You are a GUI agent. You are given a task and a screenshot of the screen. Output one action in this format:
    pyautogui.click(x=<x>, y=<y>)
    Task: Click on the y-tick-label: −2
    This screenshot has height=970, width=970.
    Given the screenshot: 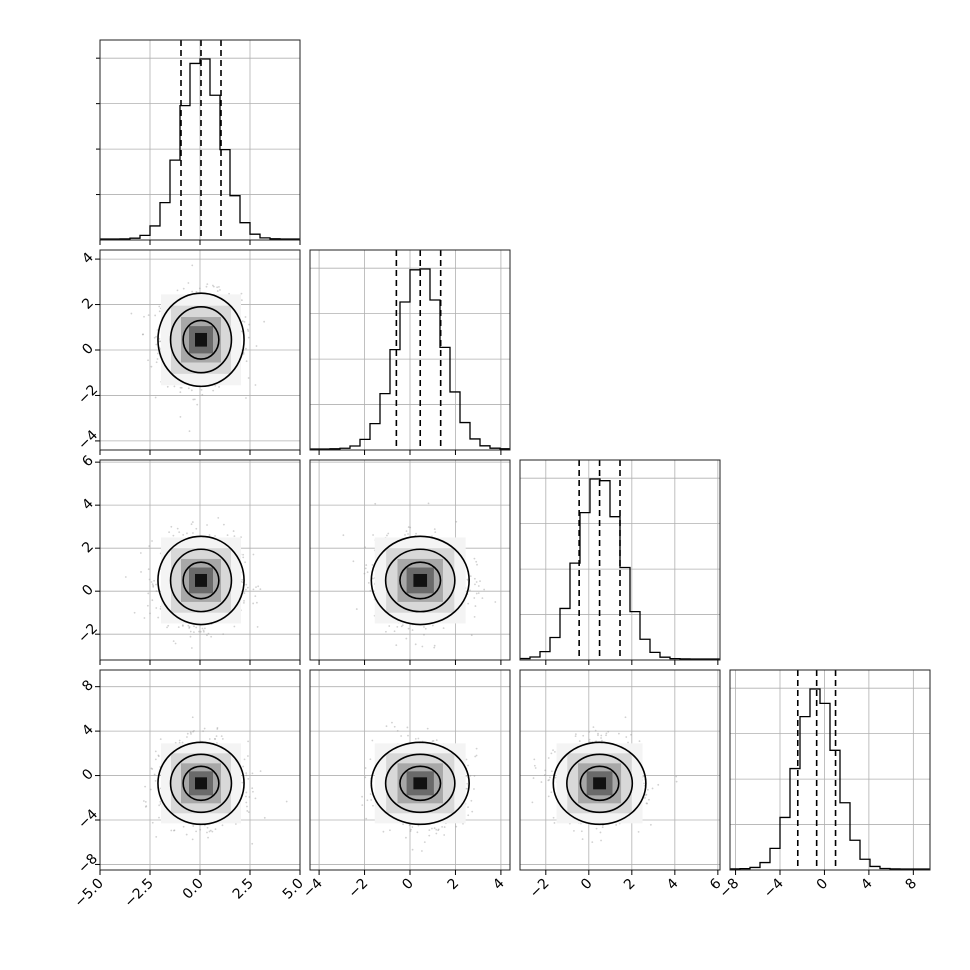 What is the action you would take?
    pyautogui.click(x=88, y=634)
    